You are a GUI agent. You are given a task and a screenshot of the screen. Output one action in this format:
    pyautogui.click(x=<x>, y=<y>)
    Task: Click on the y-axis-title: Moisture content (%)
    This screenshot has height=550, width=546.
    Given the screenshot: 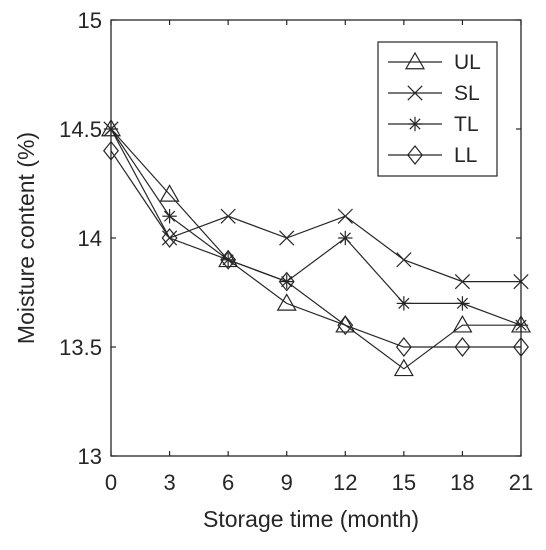 What is the action you would take?
    pyautogui.click(x=26, y=238)
    